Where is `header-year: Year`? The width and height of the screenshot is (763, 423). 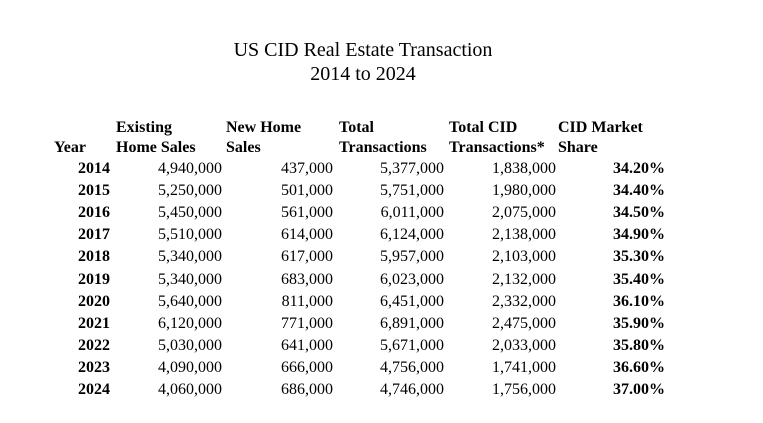 header-year: Year is located at coordinates (70, 147).